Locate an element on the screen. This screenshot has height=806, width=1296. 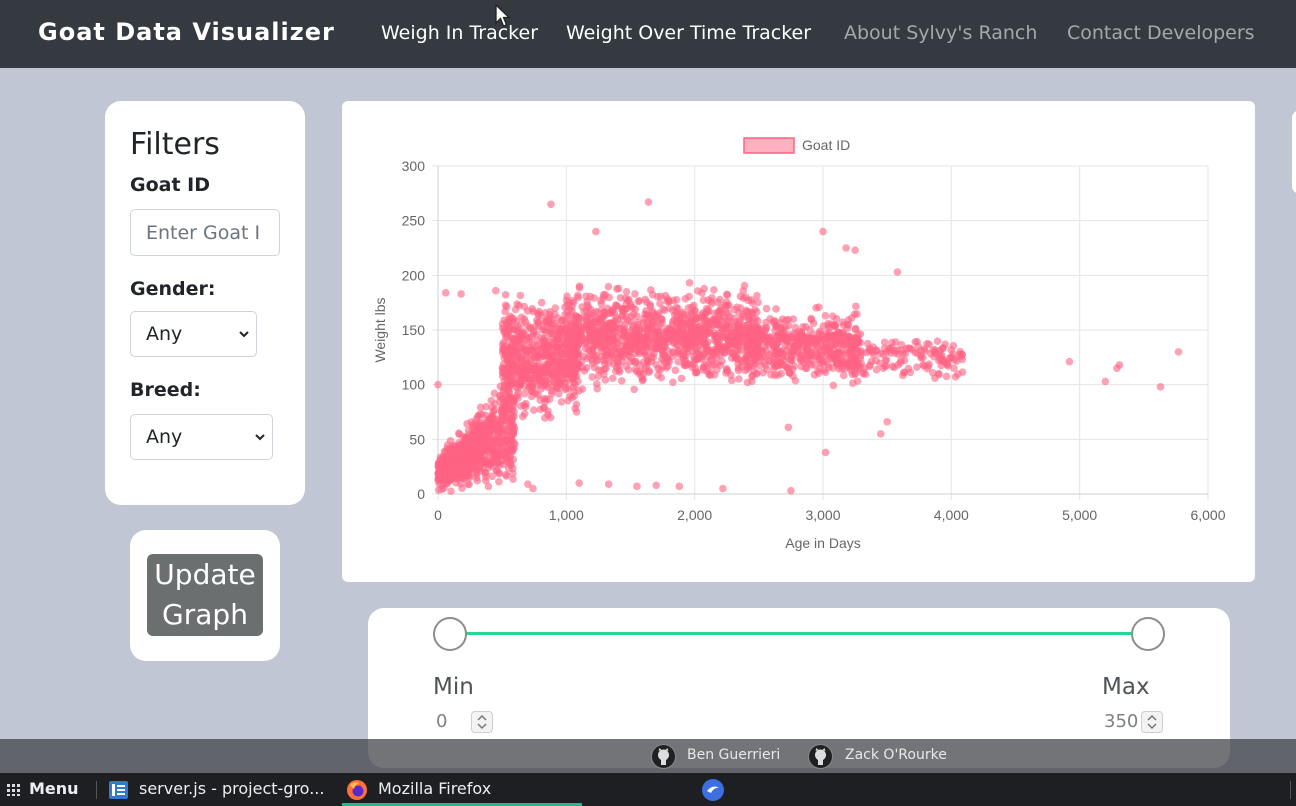
y-tick-label: 300 is located at coordinates (414, 166).